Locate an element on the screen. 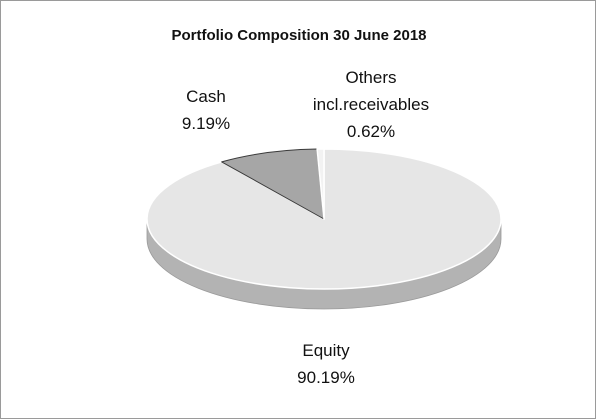  slice-value-label: 9.19% is located at coordinates (206, 123).